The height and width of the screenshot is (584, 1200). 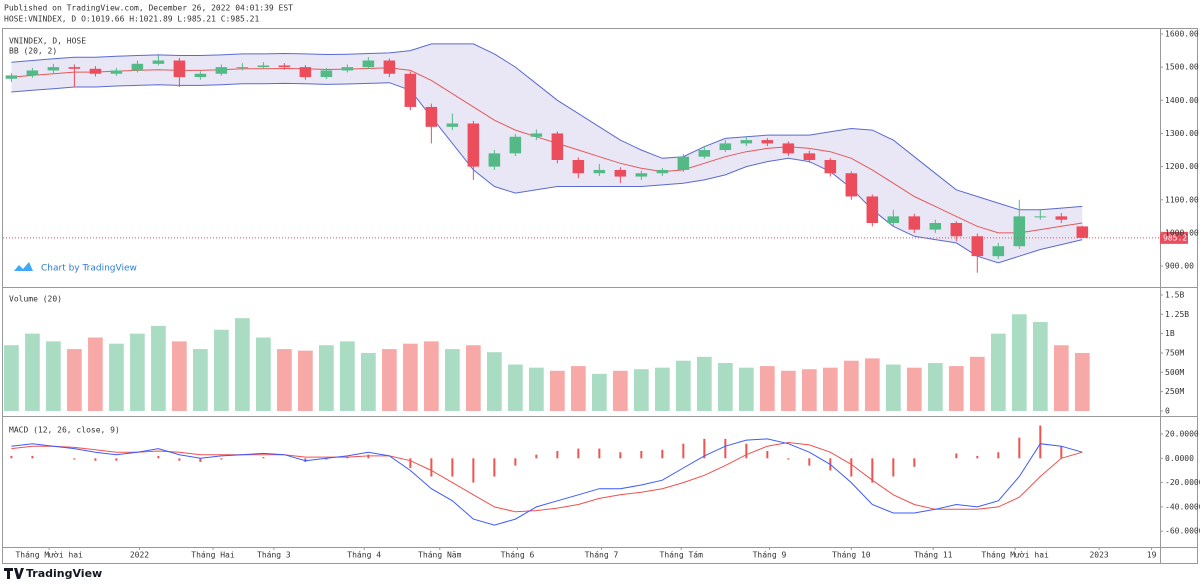 I want to click on y-tick-label: 1200.00, so click(x=1182, y=166).